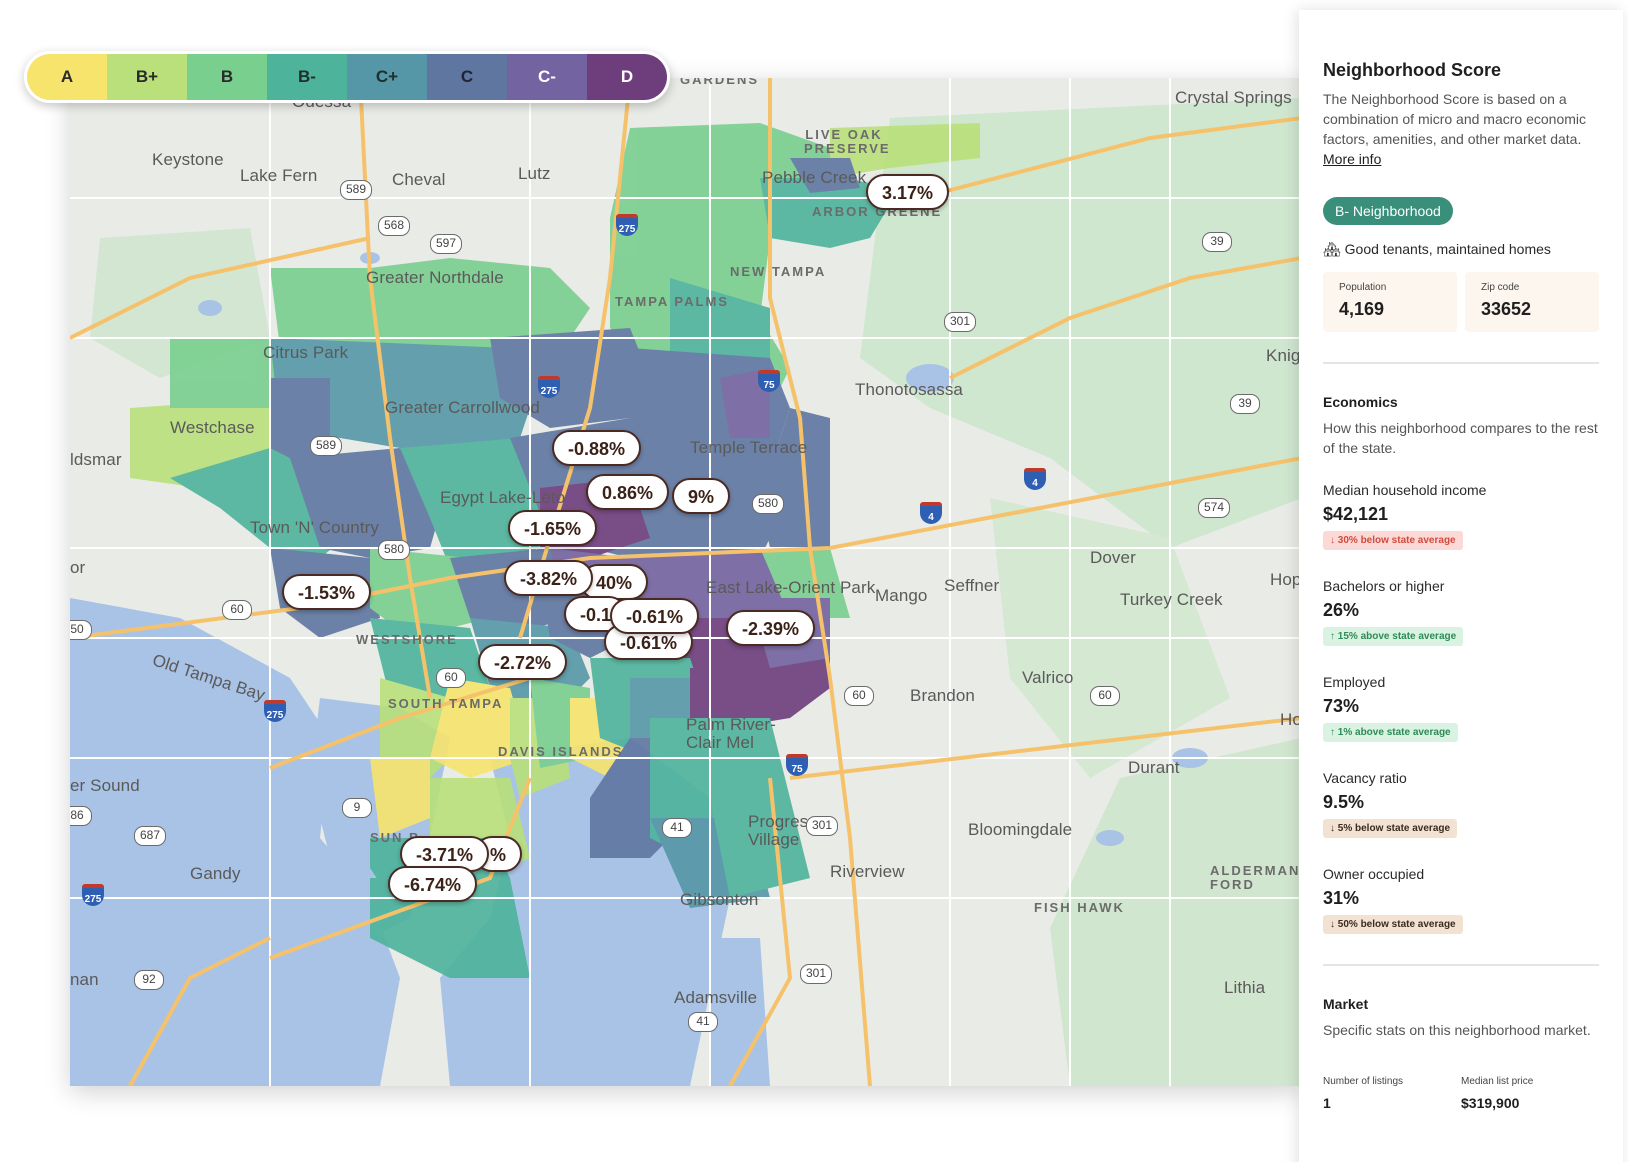  What do you see at coordinates (534, 173) in the screenshot?
I see `place-label: Lutz` at bounding box center [534, 173].